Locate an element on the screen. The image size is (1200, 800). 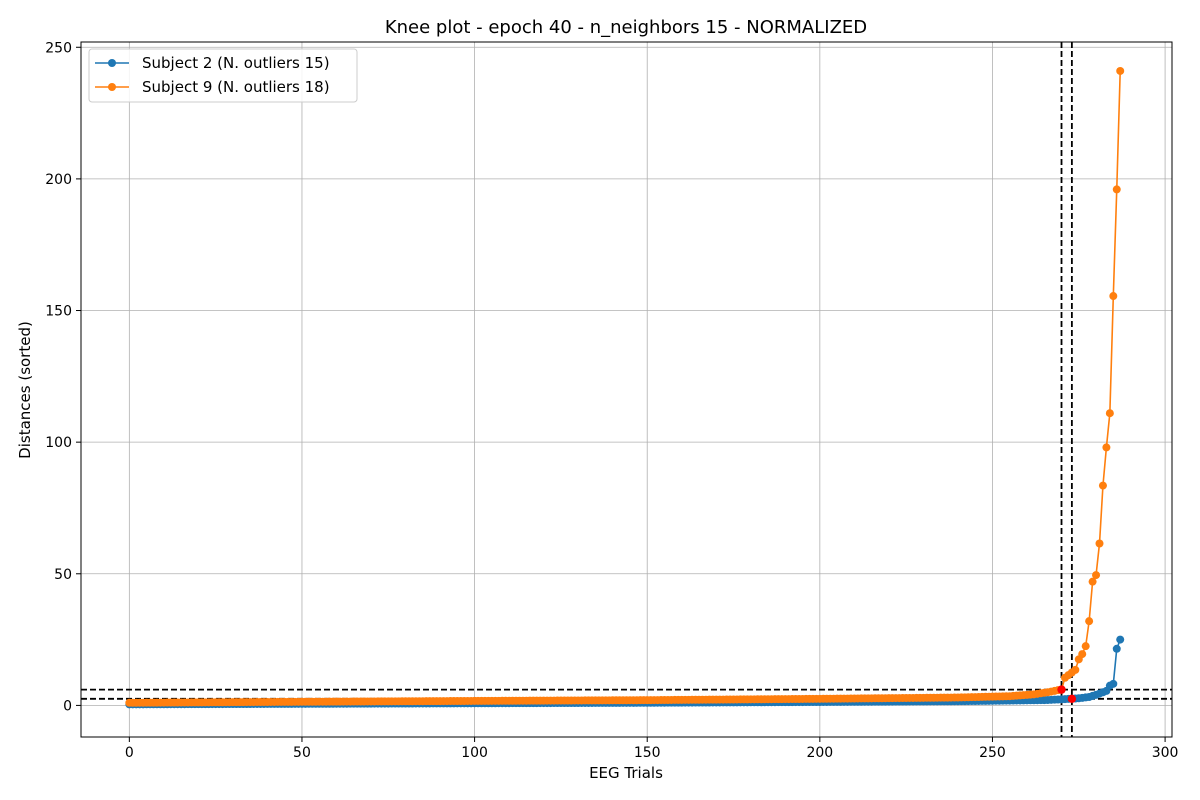
x-tick-label: 150 is located at coordinates (647, 753).